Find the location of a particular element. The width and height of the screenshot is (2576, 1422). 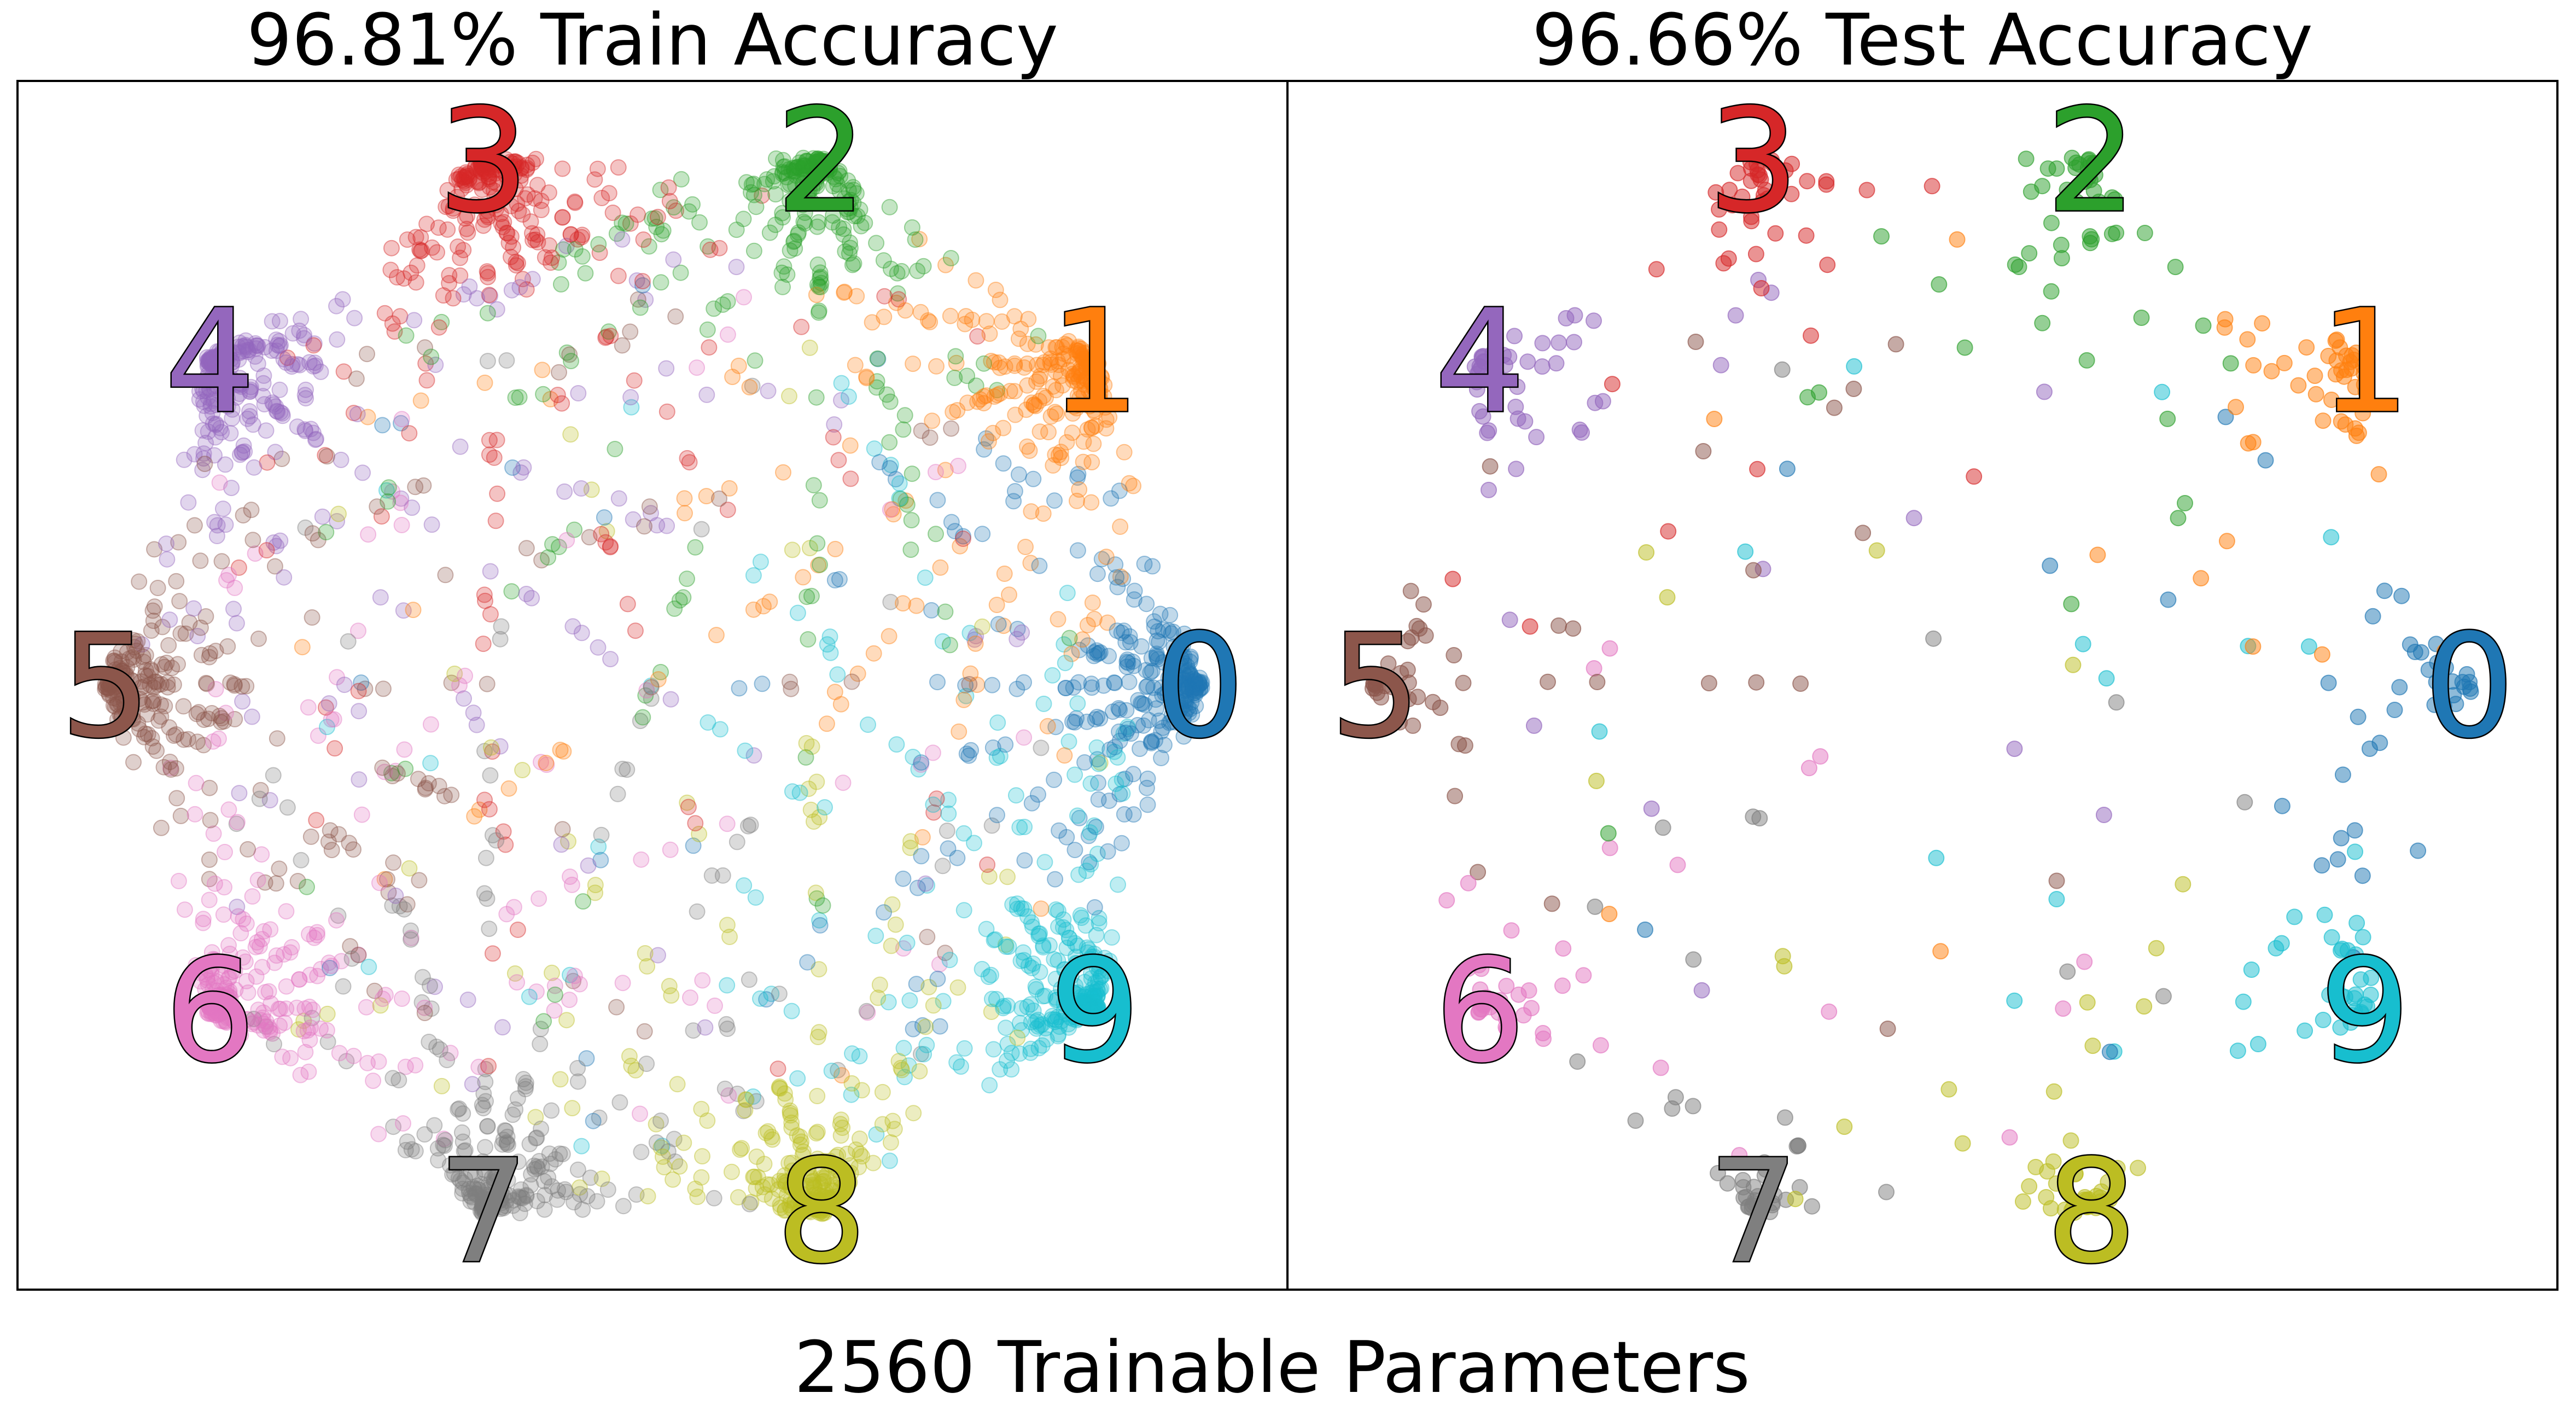

anchor-label-9: 9 is located at coordinates (2364, 1012).